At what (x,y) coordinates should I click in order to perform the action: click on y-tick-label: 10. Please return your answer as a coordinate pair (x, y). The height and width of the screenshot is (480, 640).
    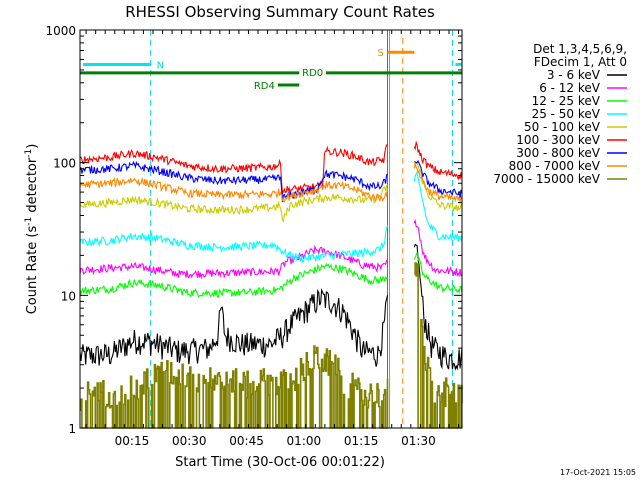
    Looking at the image, I should click on (68, 296).